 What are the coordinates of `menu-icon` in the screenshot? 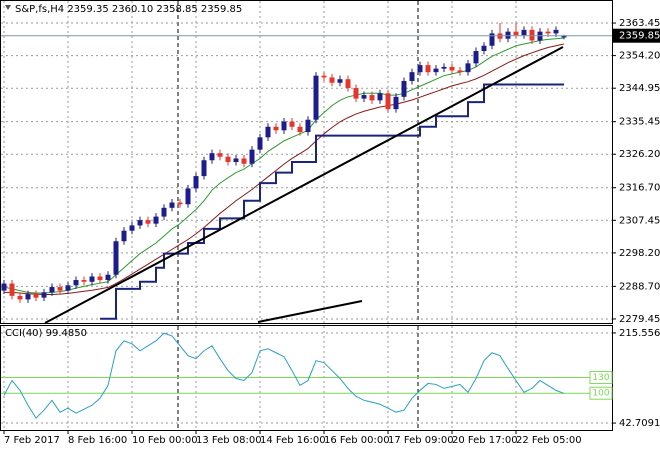 It's located at (8, 7).